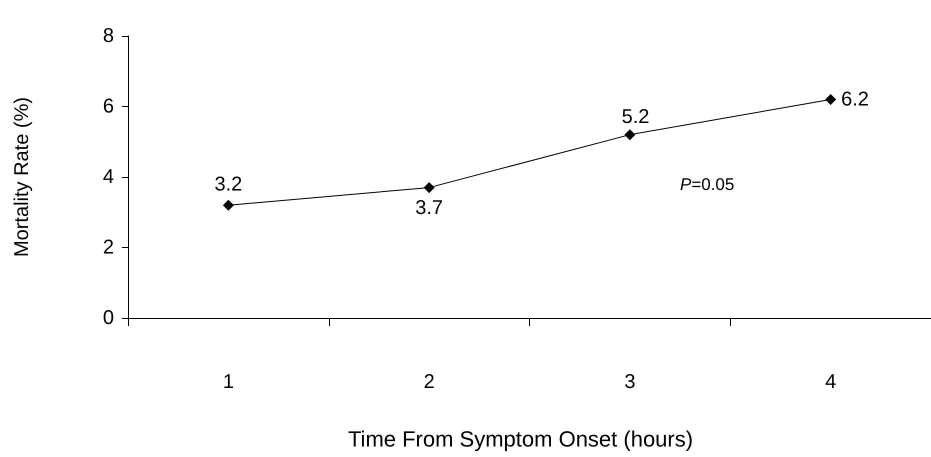 This screenshot has width=931, height=457. What do you see at coordinates (429, 208) in the screenshot?
I see `data-label: 3.7` at bounding box center [429, 208].